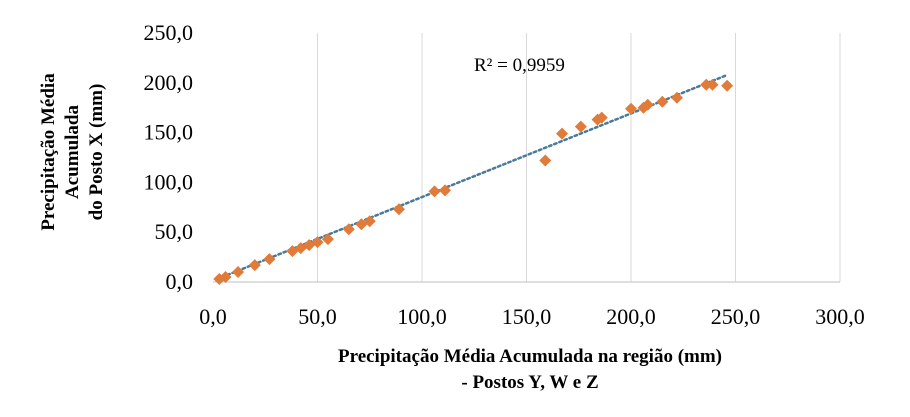 The image size is (910, 417). I want to click on y-tick-label: 250,0, so click(169, 32).